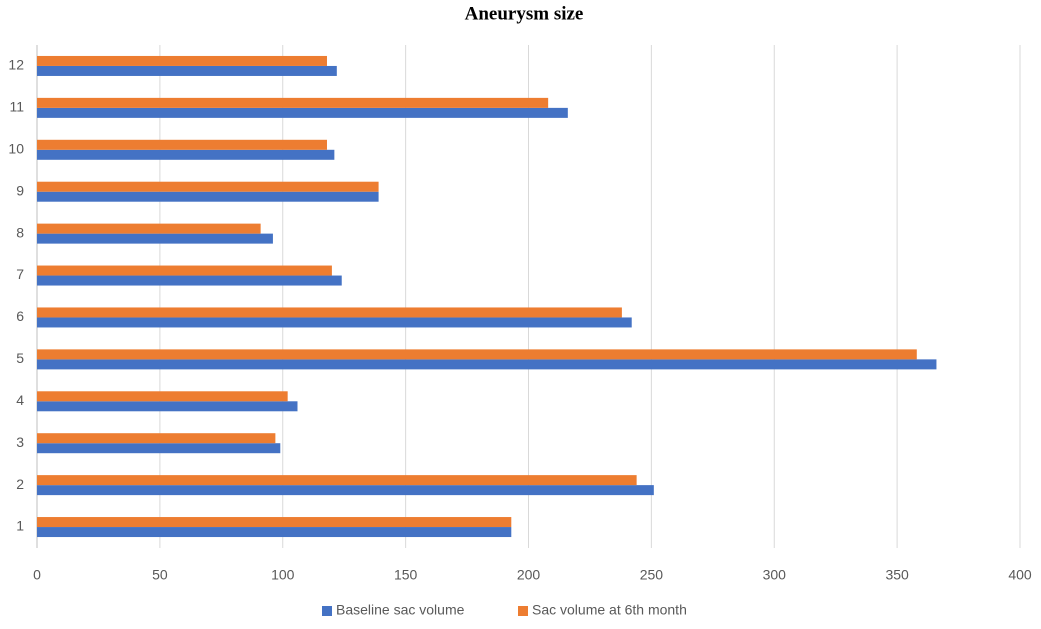 This screenshot has height=629, width=1041. What do you see at coordinates (1020, 575) in the screenshot?
I see `x-tick-label: 400` at bounding box center [1020, 575].